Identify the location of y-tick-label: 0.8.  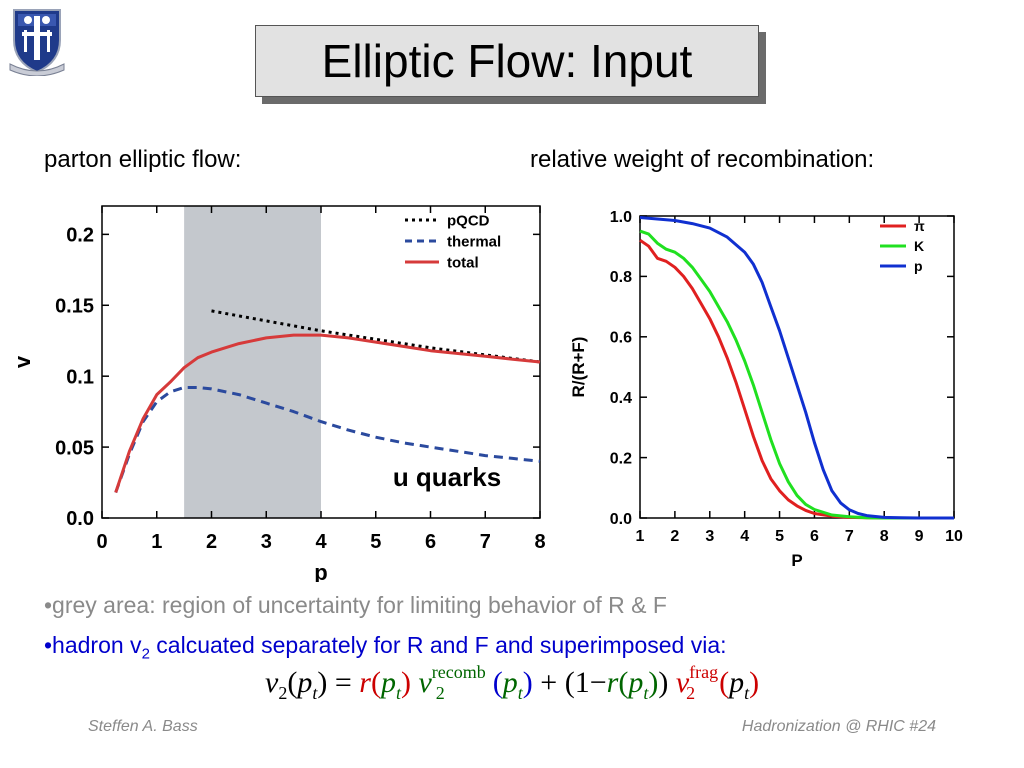
(621, 277).